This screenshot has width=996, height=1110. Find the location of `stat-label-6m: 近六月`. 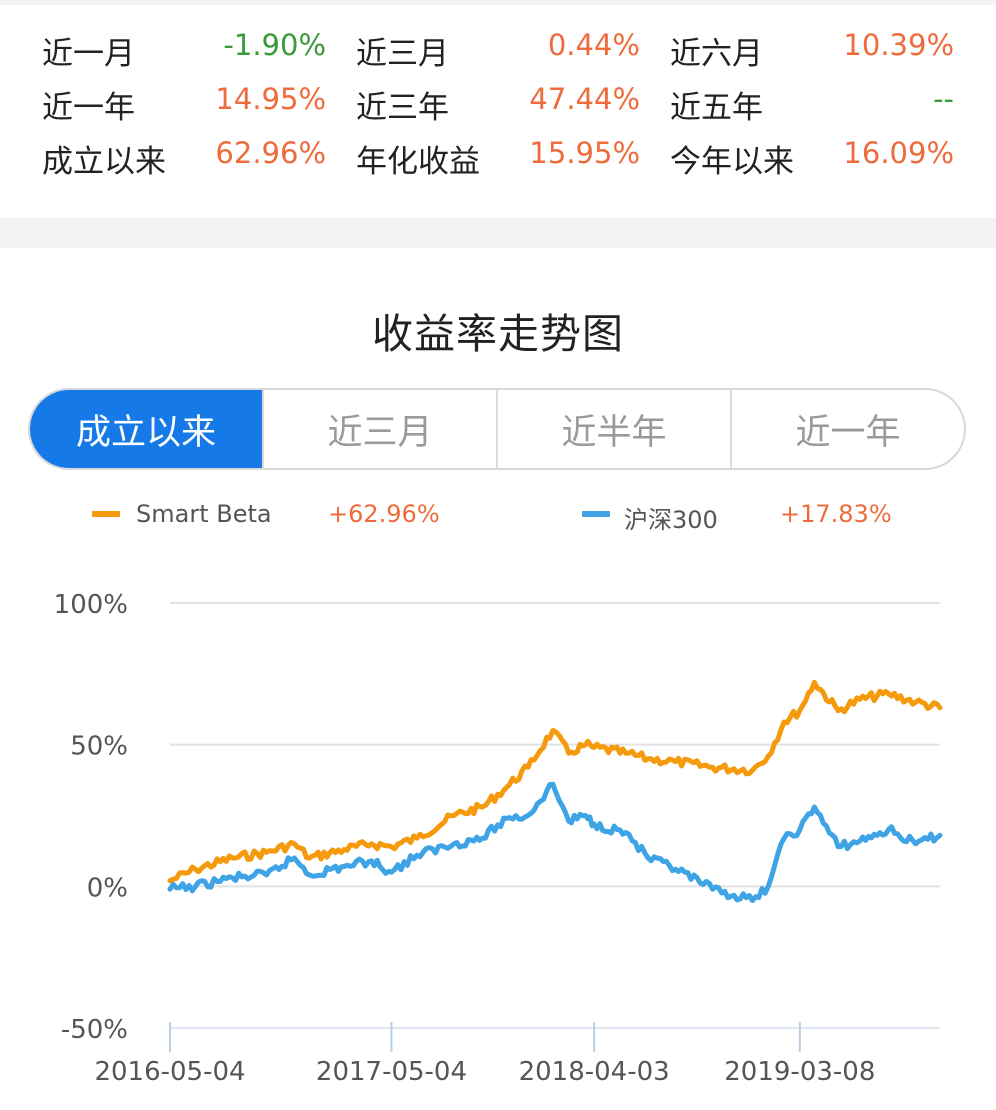

stat-label-6m: 近六月 is located at coordinates (716, 54).